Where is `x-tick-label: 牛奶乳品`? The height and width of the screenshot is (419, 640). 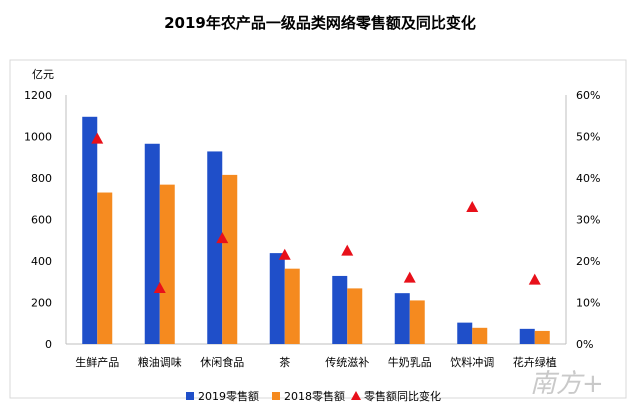
x-tick-label: 牛奶乳品 is located at coordinates (410, 362).